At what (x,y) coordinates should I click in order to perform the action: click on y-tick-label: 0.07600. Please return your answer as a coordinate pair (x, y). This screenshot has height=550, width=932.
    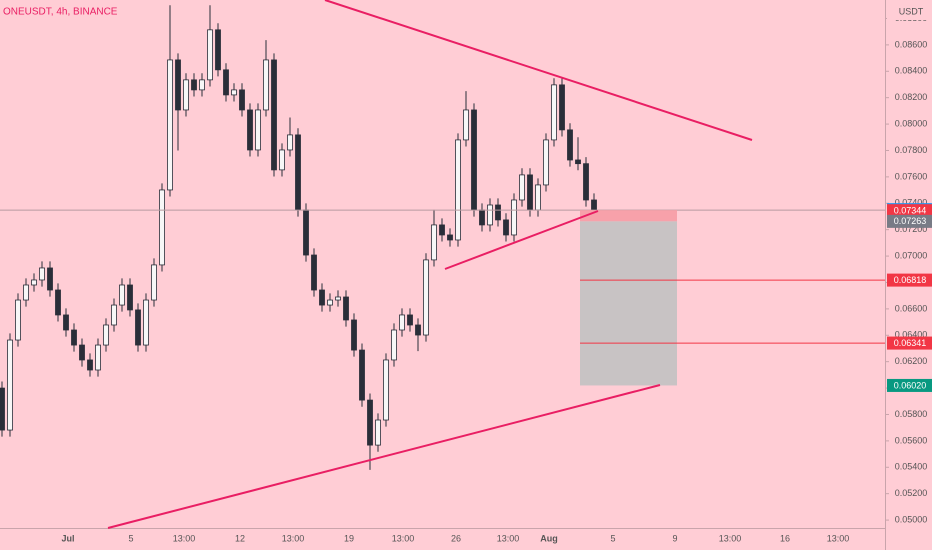
    Looking at the image, I should click on (911, 176).